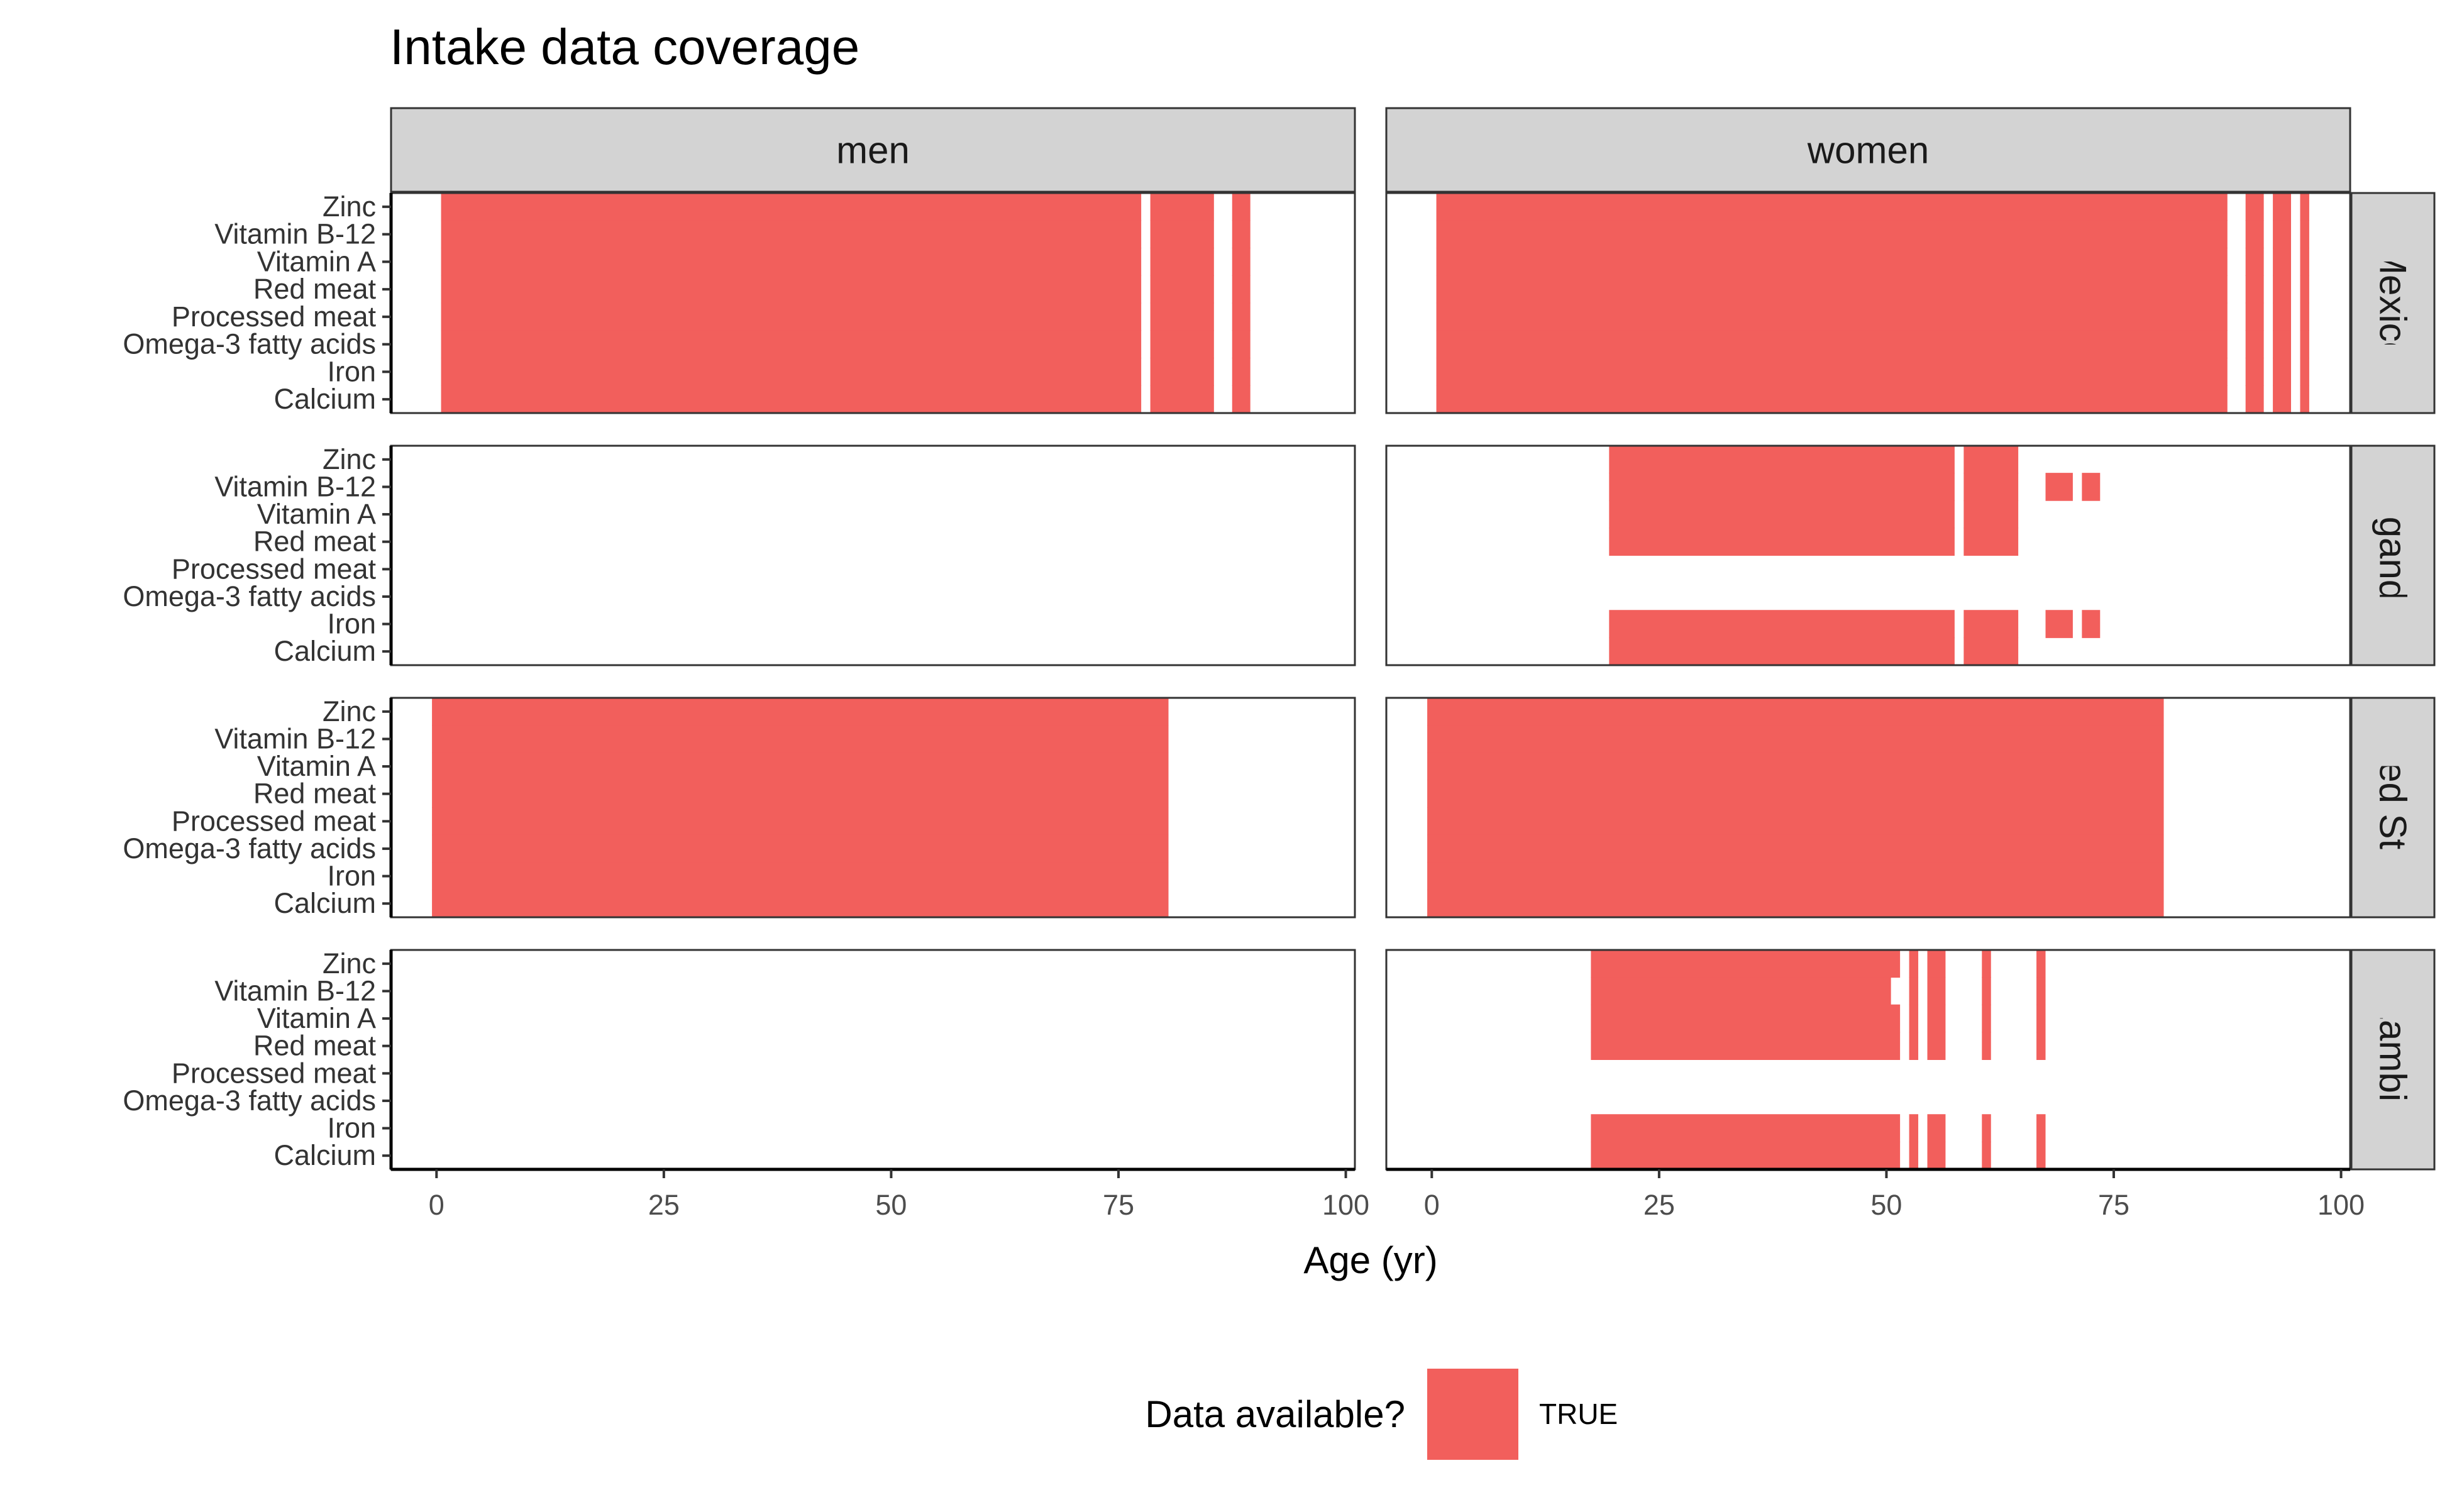  Describe the element at coordinates (873, 1059) in the screenshot. I see `panel-bg-zambia-men` at that location.